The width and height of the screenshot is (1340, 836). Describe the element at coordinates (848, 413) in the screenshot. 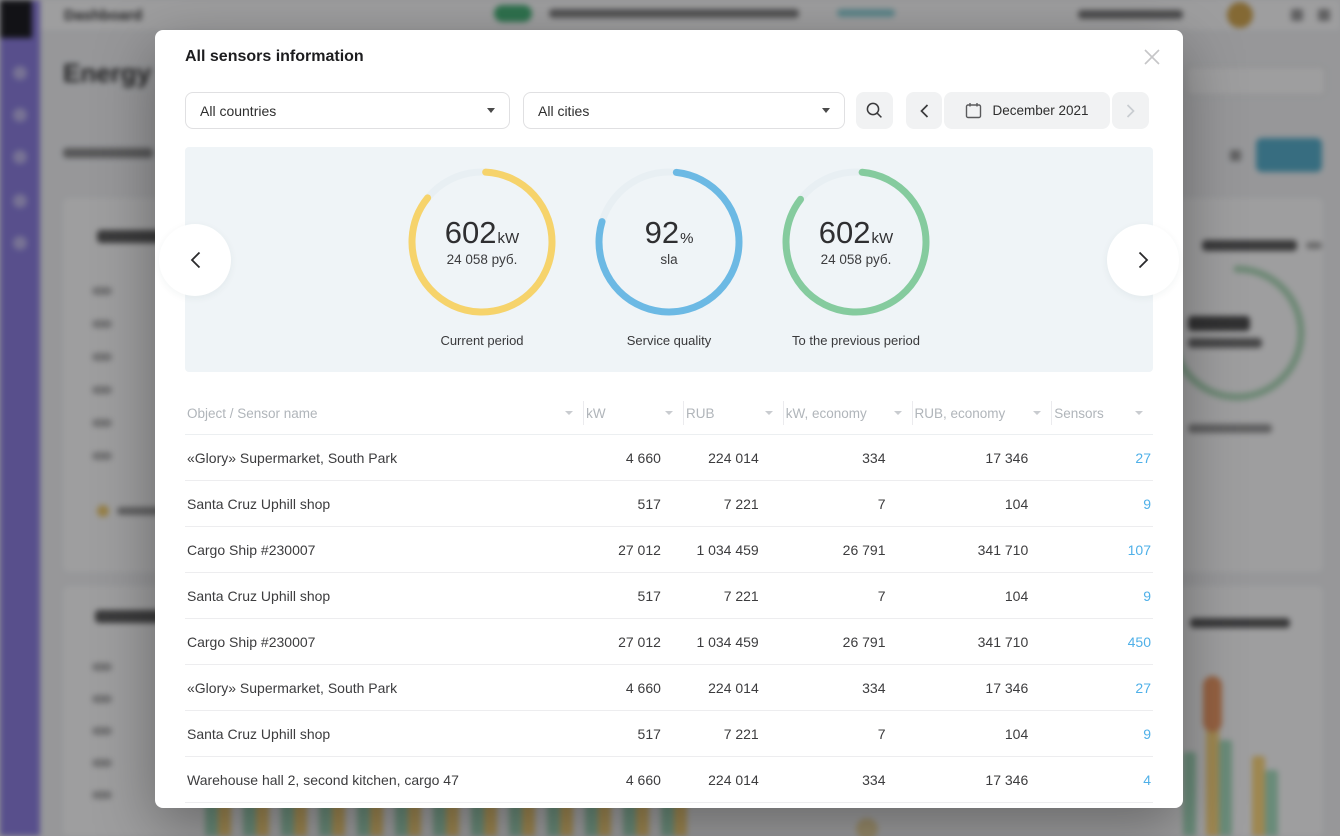

I see `column-header-3: kW, economy` at that location.